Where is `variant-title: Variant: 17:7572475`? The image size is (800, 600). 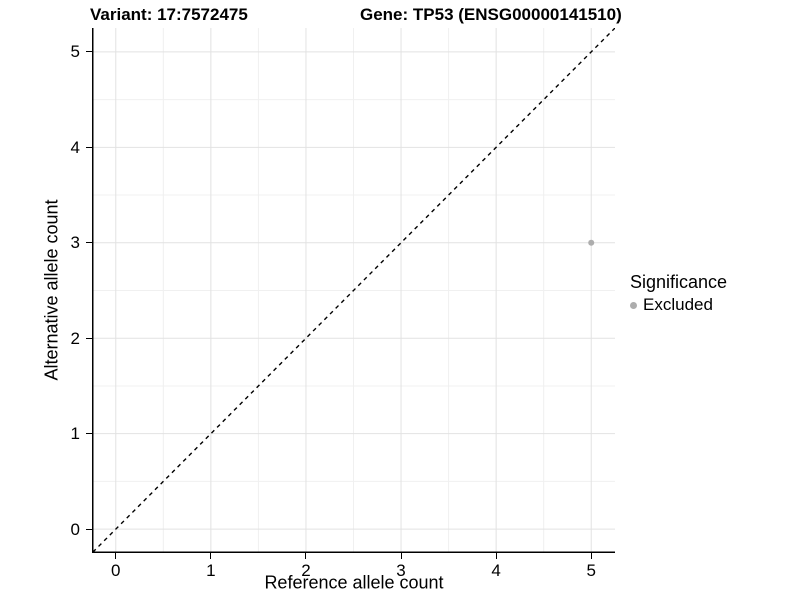
variant-title: Variant: 17:7572475 is located at coordinates (169, 14).